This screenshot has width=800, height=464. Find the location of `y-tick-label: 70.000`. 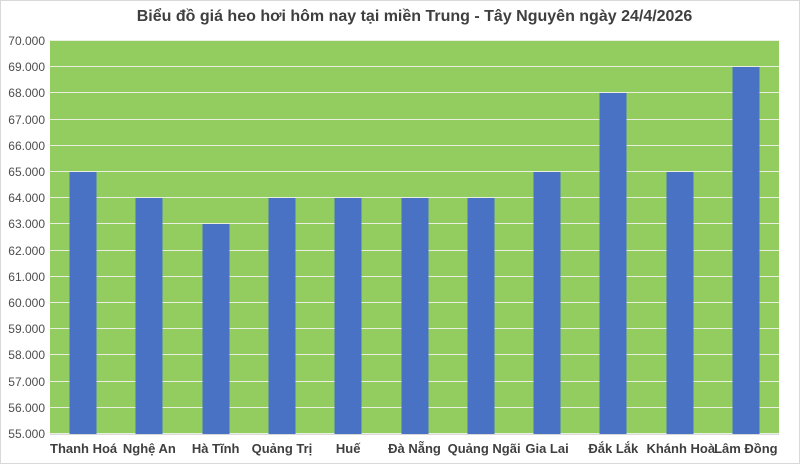

y-tick-label: 70.000 is located at coordinates (26, 41).